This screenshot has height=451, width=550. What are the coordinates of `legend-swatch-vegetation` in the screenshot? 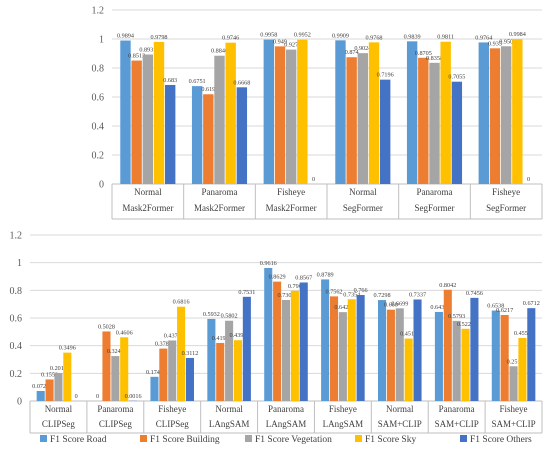 It's located at (248, 438).